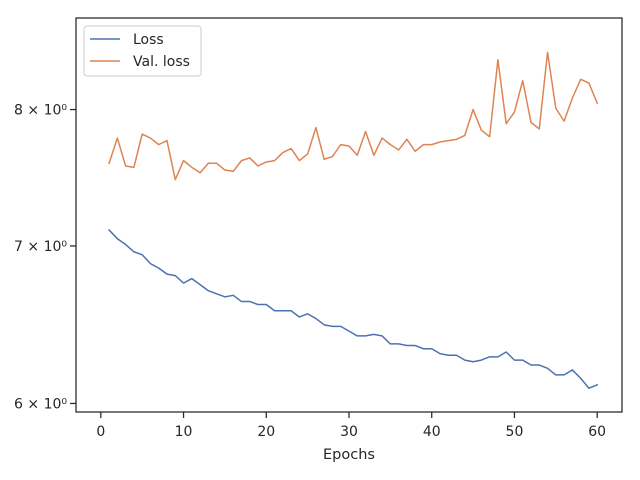 This screenshot has width=640, height=480. I want to click on x-tick-label: 40, so click(432, 432).